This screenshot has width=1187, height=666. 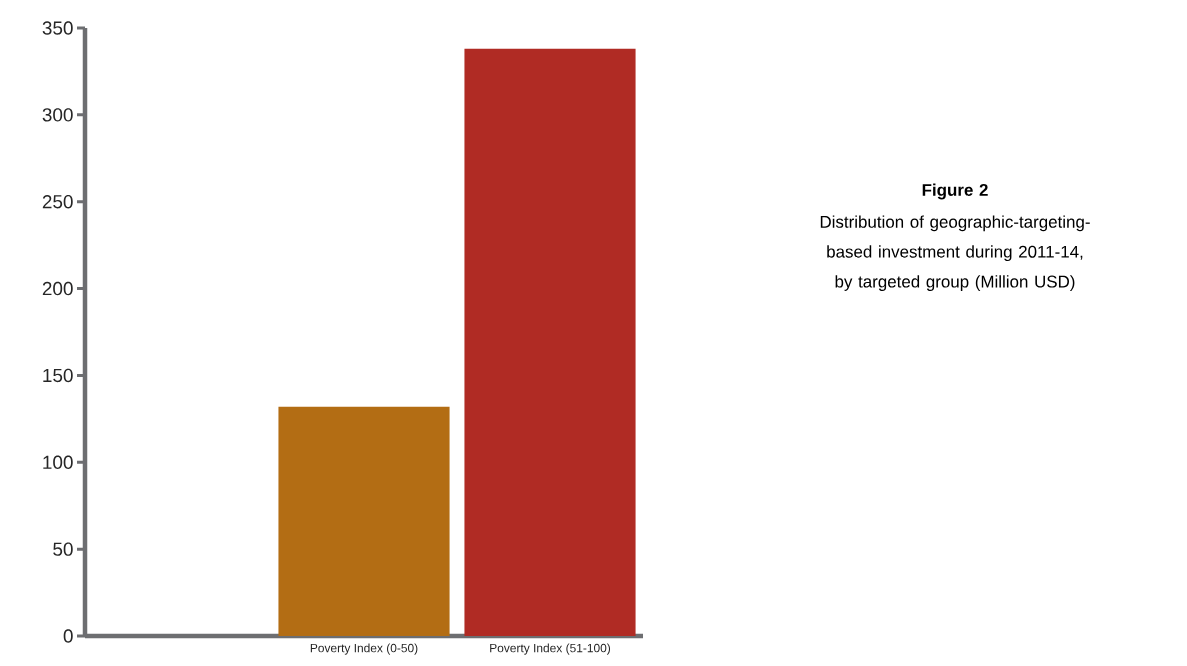 I want to click on y-tick-label: 300, so click(x=57, y=115).